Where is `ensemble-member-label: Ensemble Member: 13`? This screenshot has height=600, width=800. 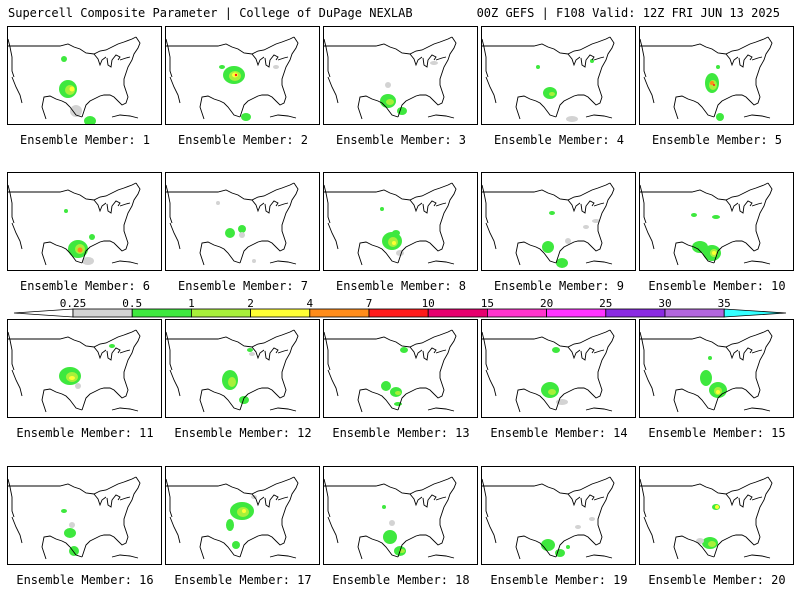 ensemble-member-label: Ensemble Member: 13 is located at coordinates (401, 433).